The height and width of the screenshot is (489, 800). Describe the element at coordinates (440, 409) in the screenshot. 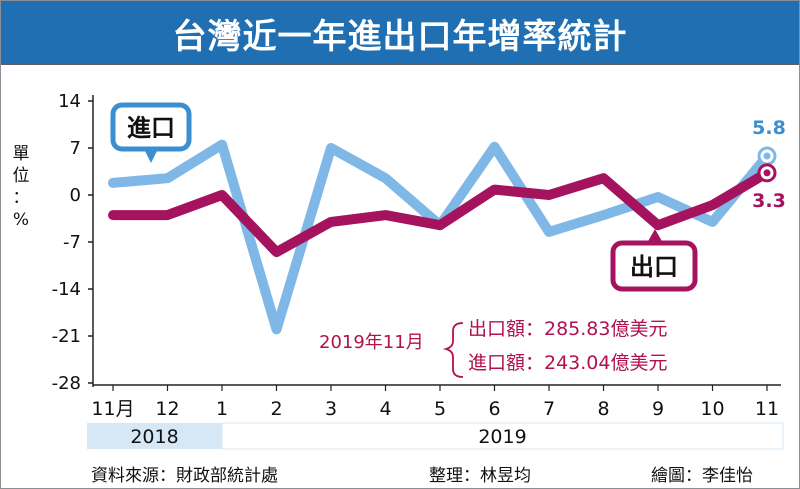

I see `x-tick-label: 5` at that location.